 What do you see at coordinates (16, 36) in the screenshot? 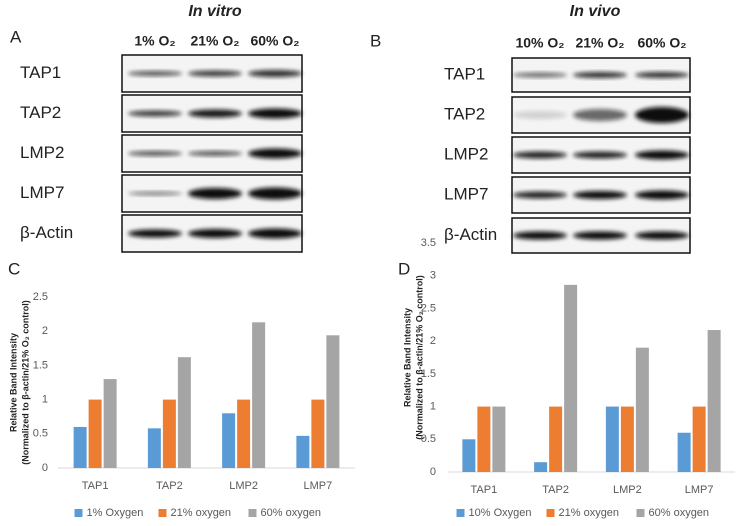
I see `panel-label: A` at bounding box center [16, 36].